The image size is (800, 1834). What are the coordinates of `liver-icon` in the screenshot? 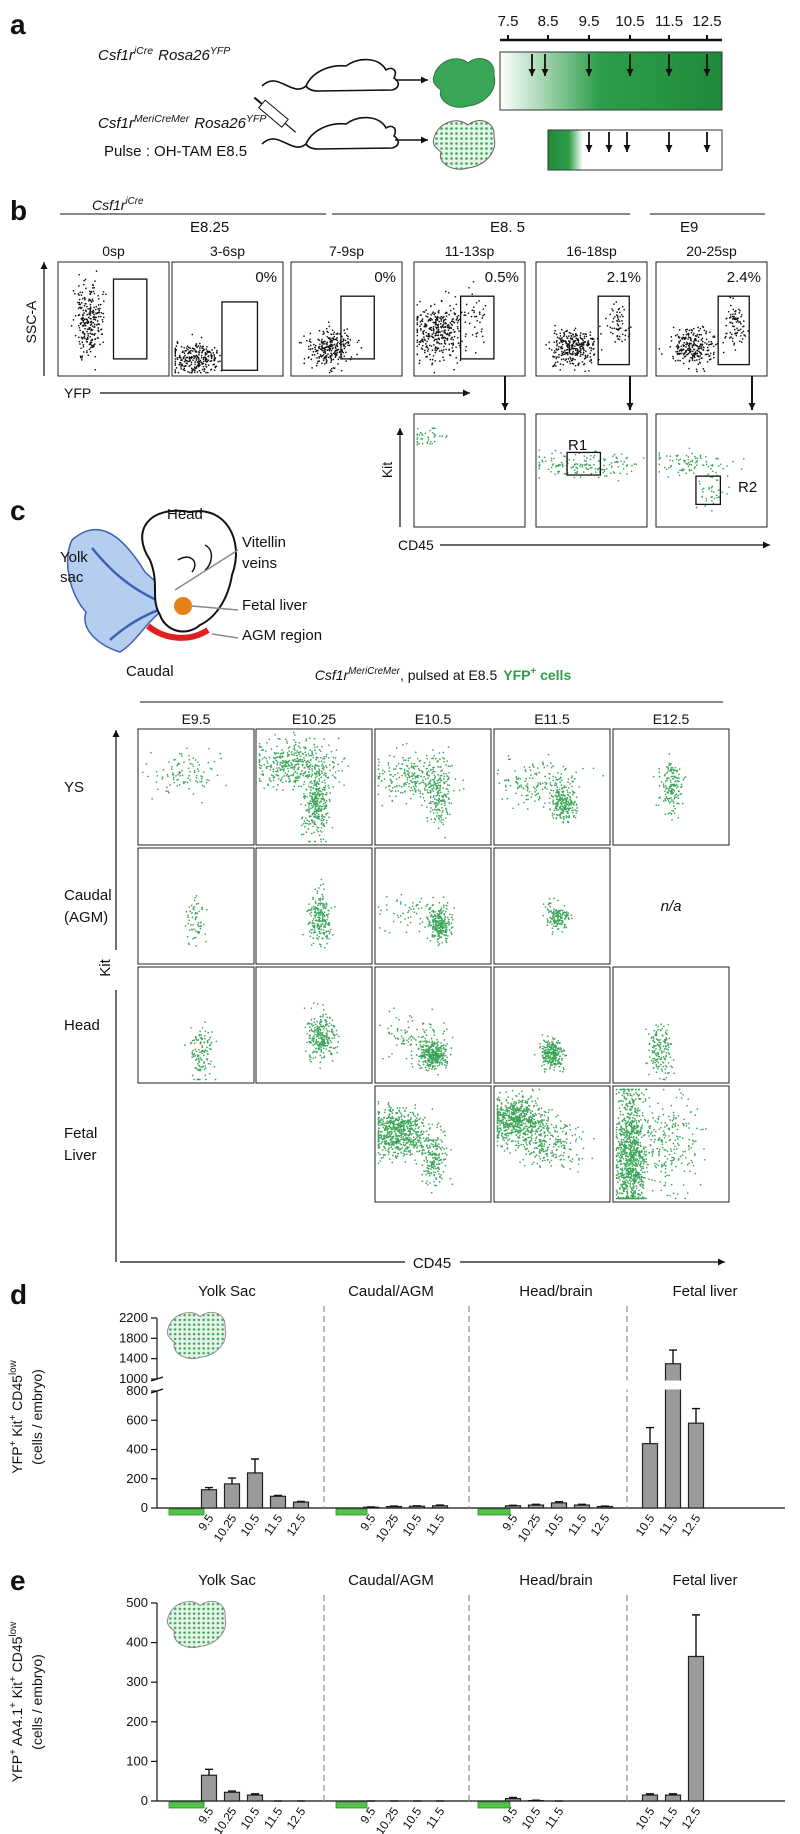 It's located at (464, 145).